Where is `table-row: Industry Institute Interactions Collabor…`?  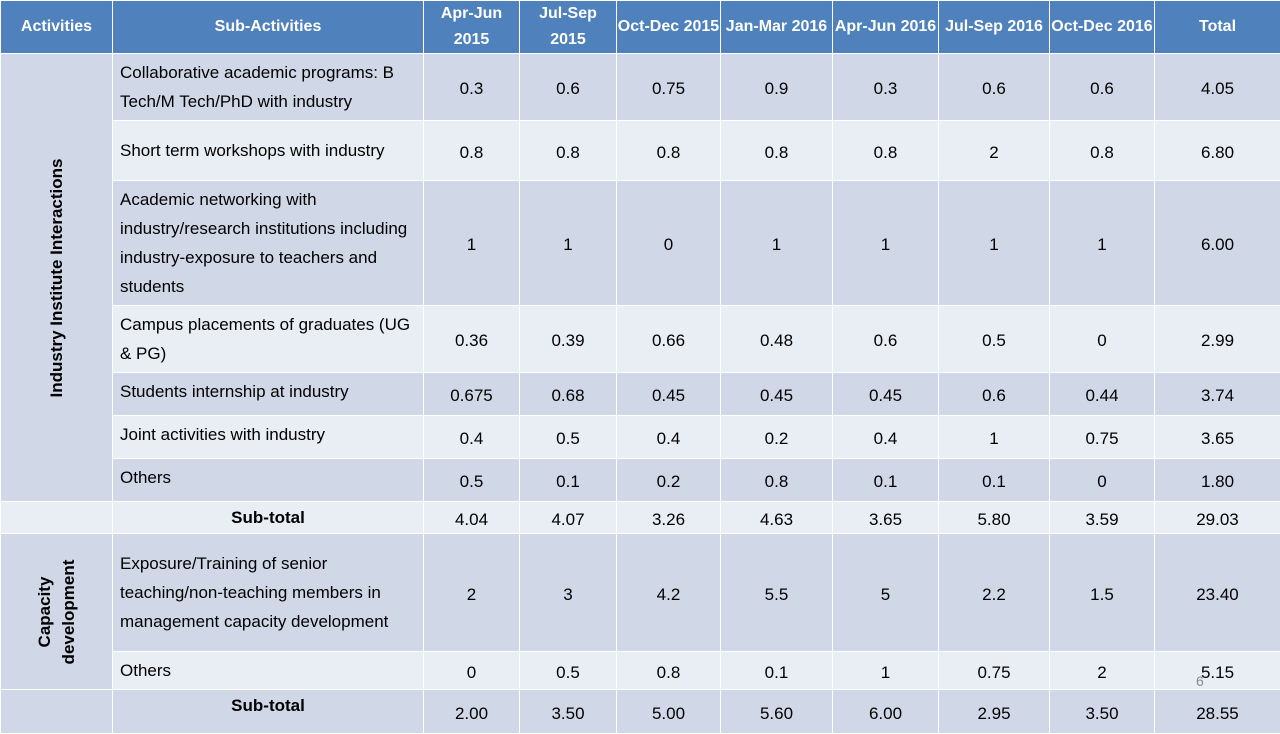
table-row: Industry Institute Interactions Collabor… is located at coordinates (640, 87).